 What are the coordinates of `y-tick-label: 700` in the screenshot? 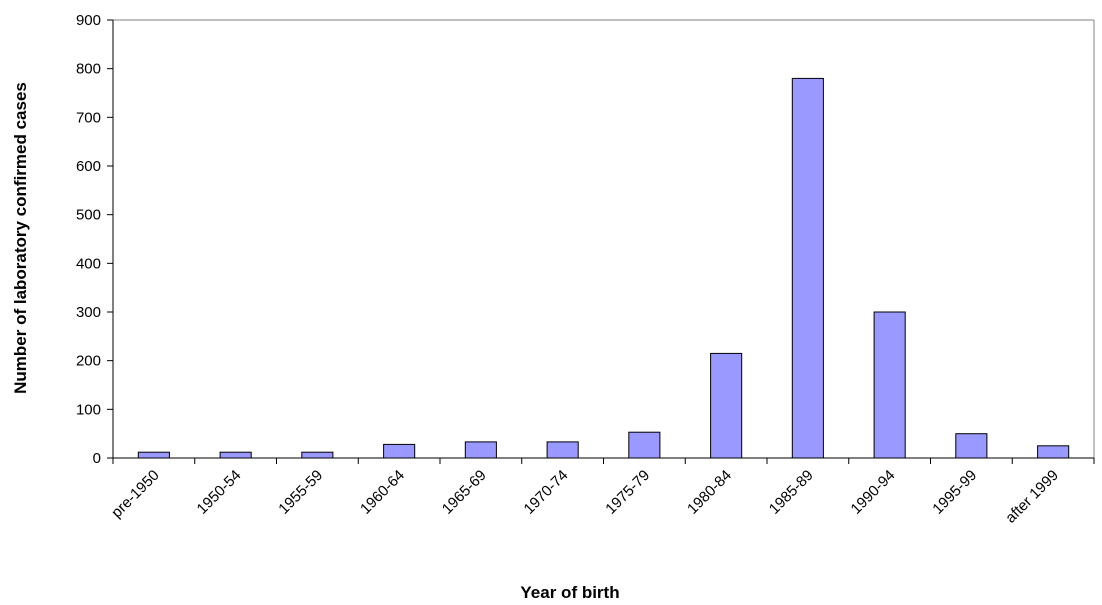 It's located at (88, 117).